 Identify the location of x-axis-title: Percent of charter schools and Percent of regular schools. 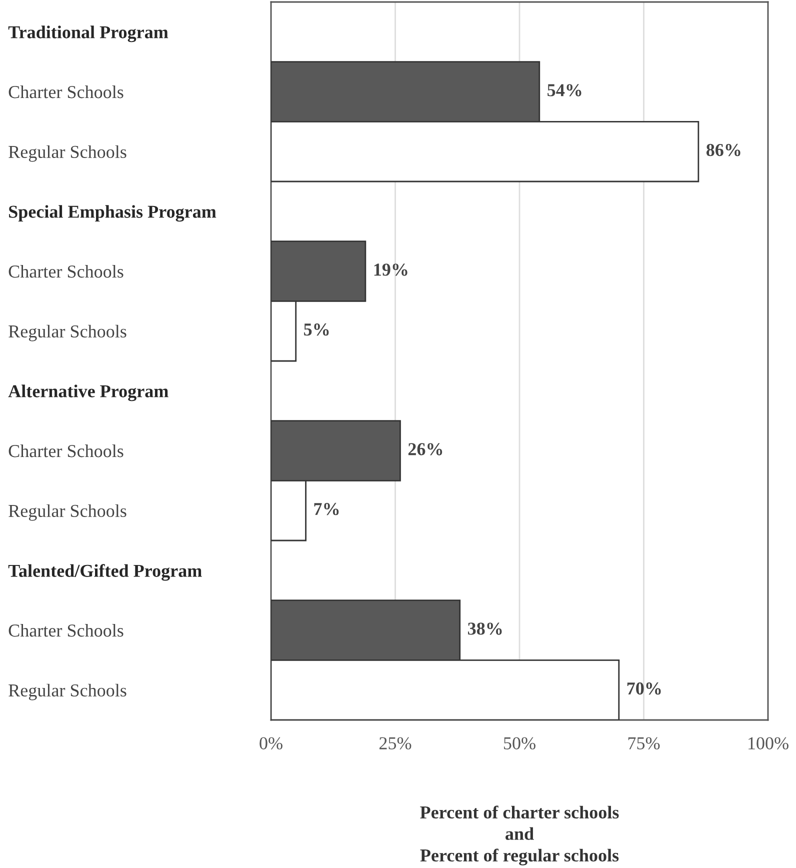
(519, 836).